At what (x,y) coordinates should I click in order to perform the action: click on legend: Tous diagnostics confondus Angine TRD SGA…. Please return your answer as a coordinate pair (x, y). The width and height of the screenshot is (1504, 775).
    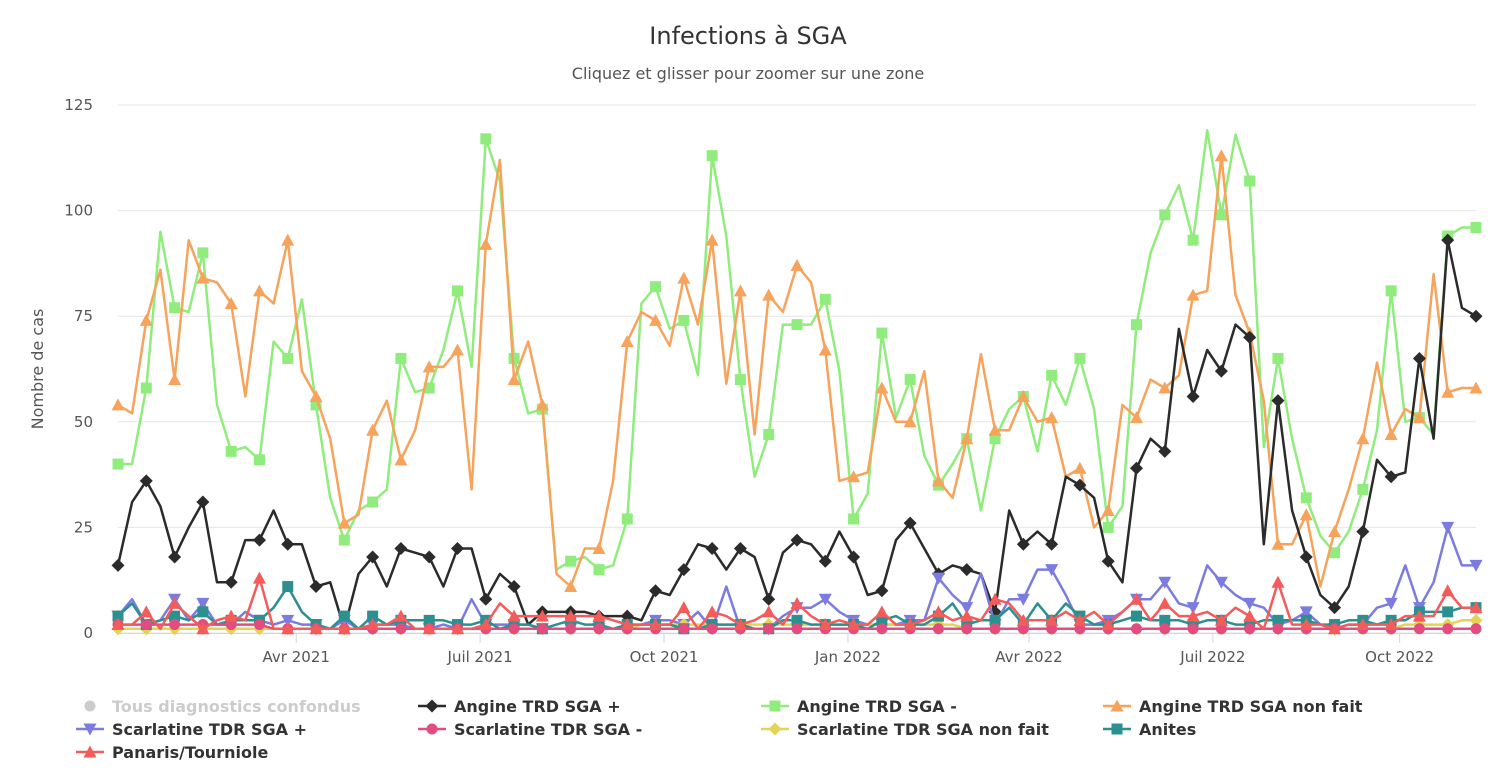
    Looking at the image, I should click on (719, 729).